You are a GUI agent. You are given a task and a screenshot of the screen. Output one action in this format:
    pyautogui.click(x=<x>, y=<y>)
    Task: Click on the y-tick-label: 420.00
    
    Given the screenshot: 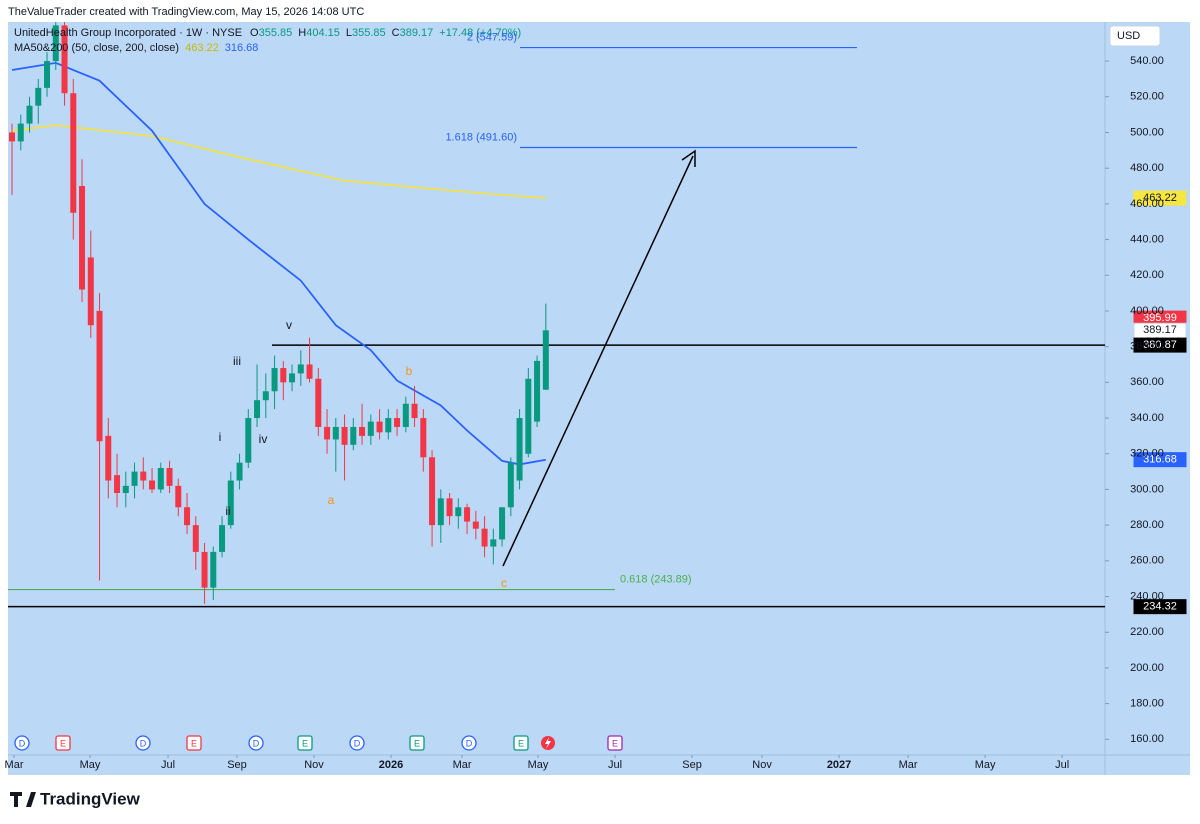 What is the action you would take?
    pyautogui.click(x=1147, y=275)
    